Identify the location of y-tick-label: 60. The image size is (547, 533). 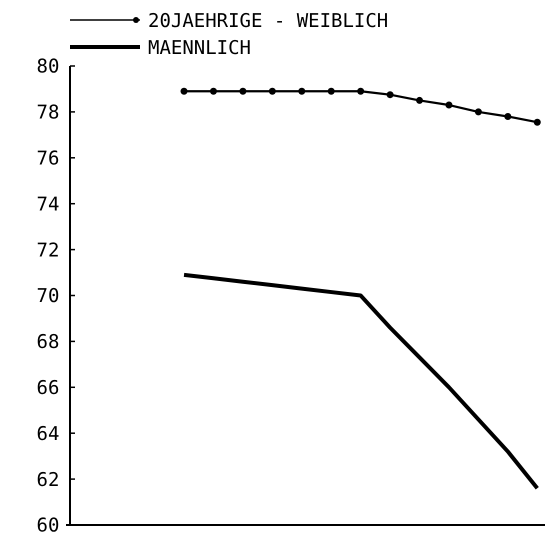
(48, 523).